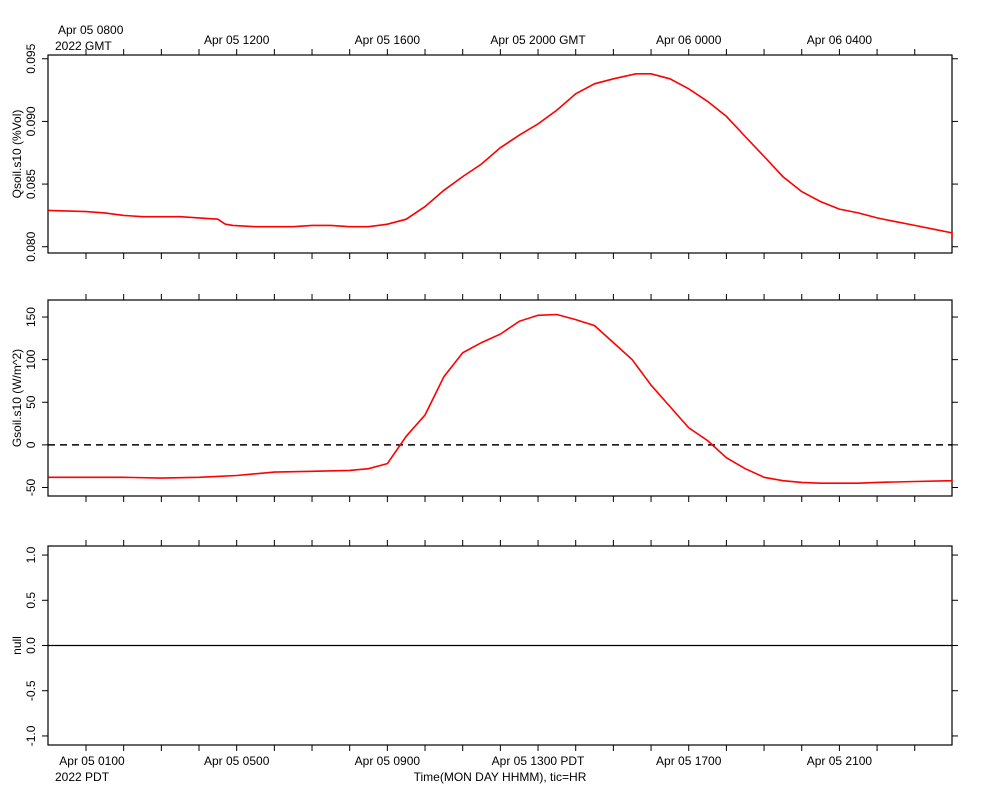 Image resolution: width=1000 pixels, height=800 pixels. Describe the element at coordinates (388, 761) in the screenshot. I see `bottom-axis-tick-label: Apr 05 0900` at that location.